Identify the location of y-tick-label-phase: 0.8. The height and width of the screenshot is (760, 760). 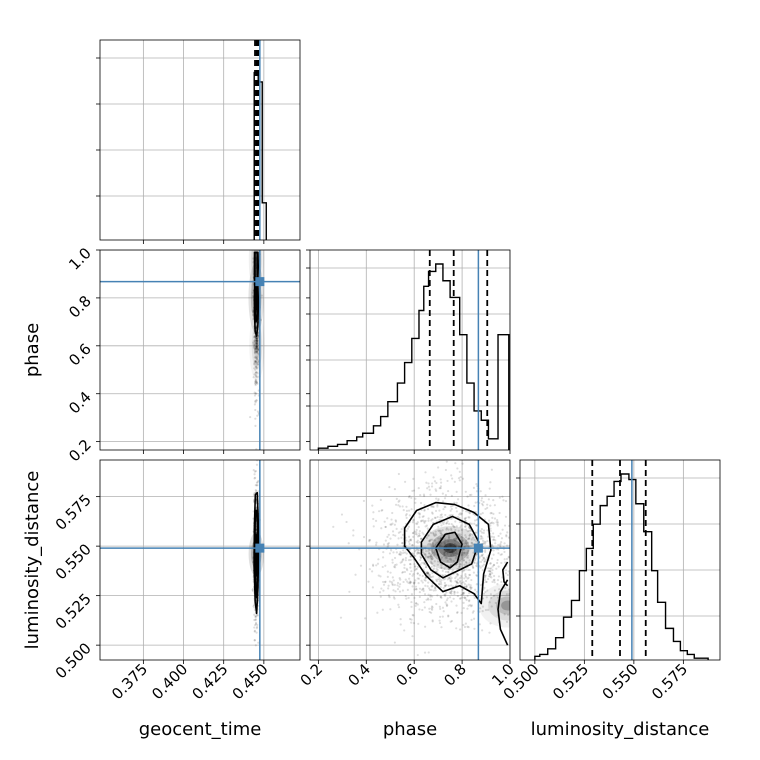
(80, 307).